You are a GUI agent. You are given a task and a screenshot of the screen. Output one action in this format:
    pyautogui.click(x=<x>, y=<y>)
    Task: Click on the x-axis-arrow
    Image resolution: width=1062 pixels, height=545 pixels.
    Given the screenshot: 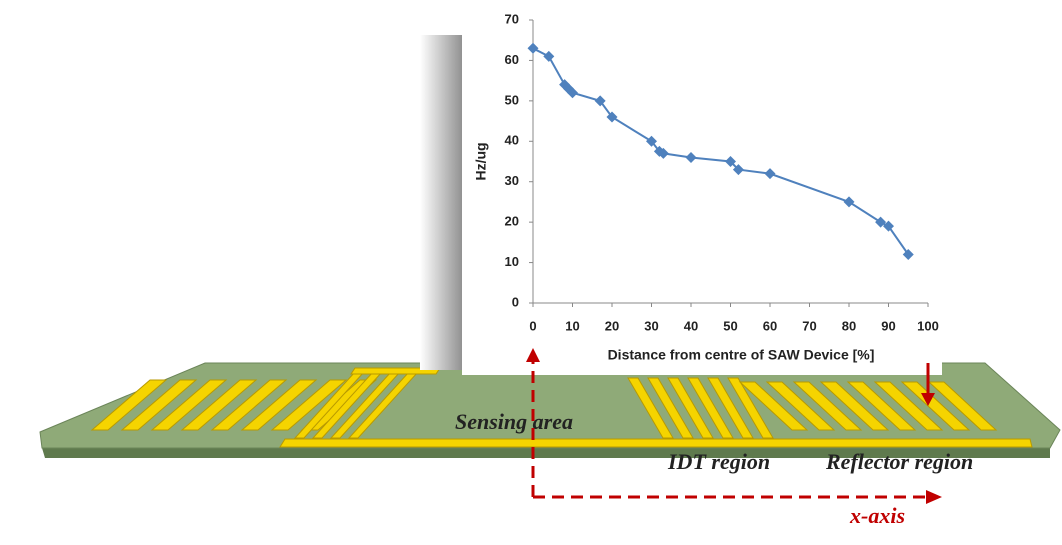 What is the action you would take?
    pyautogui.click(x=734, y=426)
    